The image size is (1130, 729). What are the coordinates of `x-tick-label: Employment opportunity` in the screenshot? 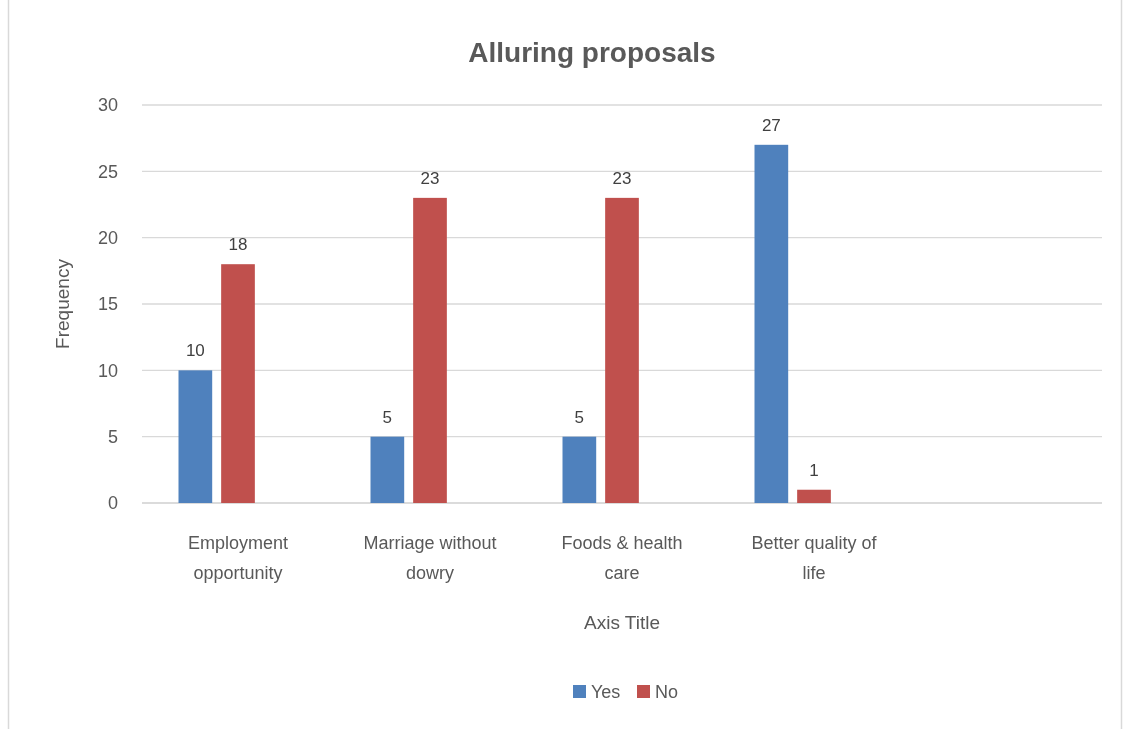 It's located at (238, 558).